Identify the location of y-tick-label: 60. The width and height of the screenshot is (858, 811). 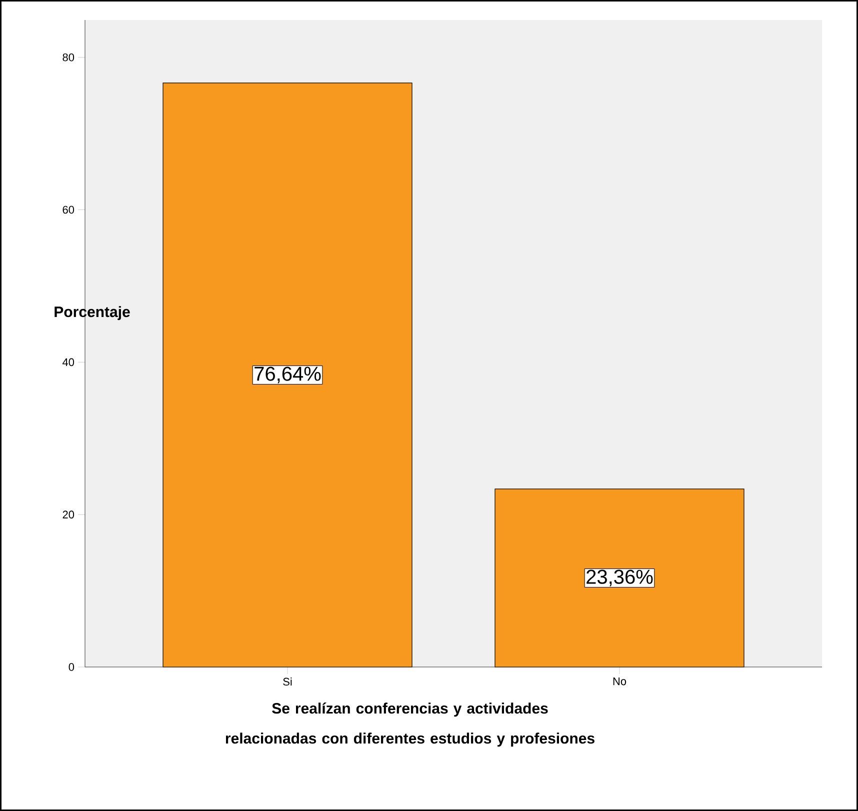
(68, 210).